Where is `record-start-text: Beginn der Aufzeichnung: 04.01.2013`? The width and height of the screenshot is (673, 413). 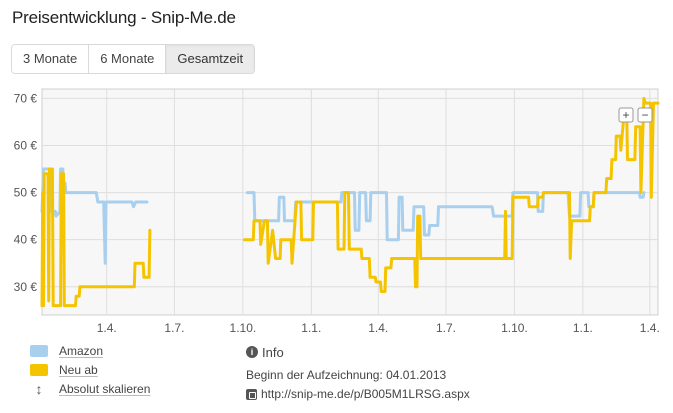 record-start-text: Beginn der Aufzeichnung: 04.01.2013 is located at coordinates (346, 375).